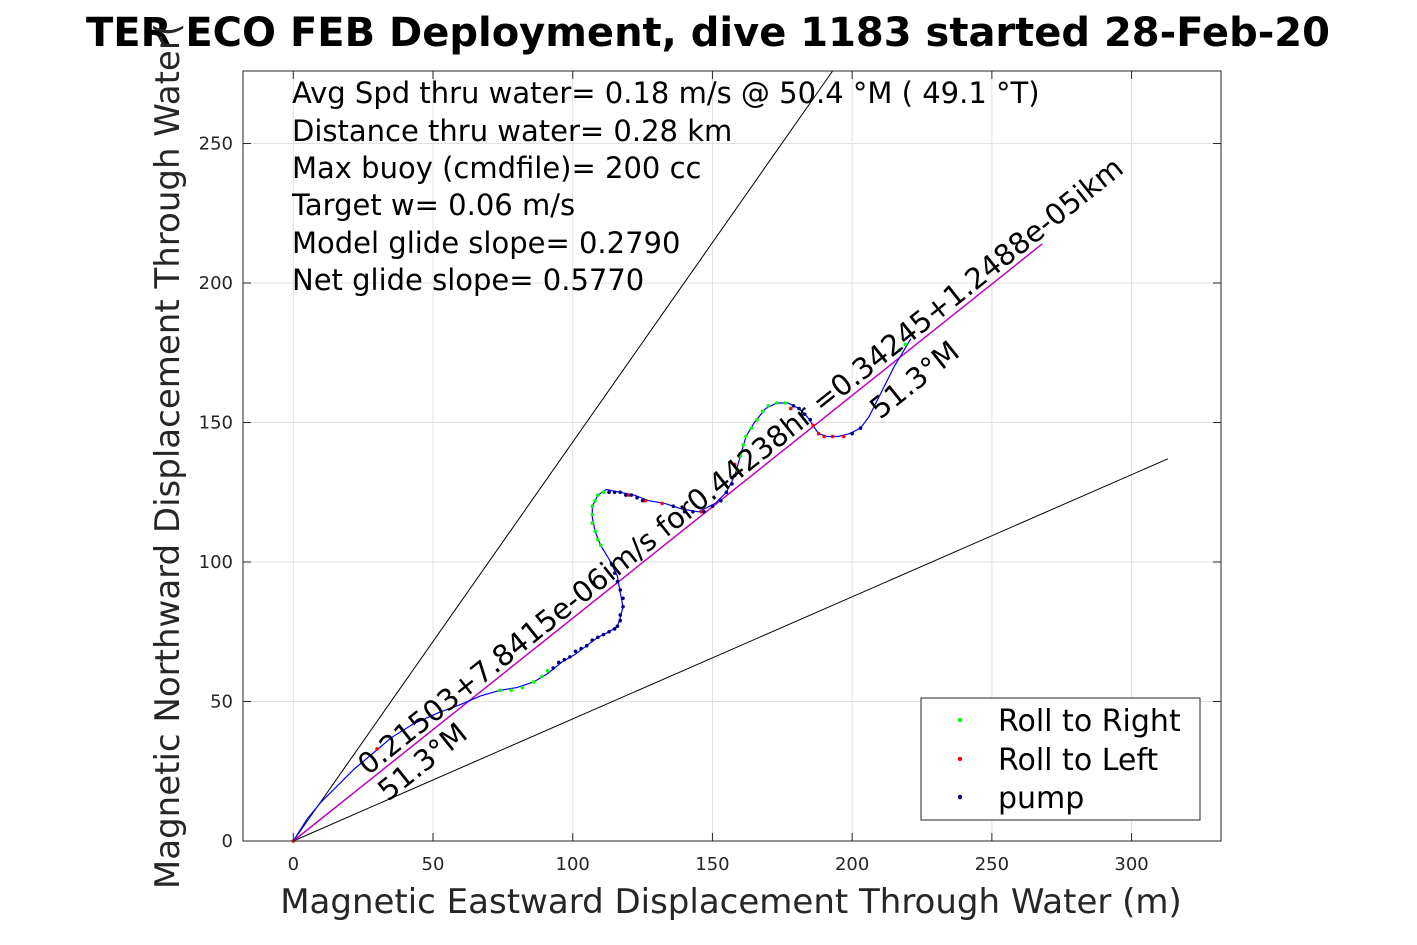  I want to click on stat-max-buoy: Max buoy (cmdfile)= 200 cc, so click(496, 168).